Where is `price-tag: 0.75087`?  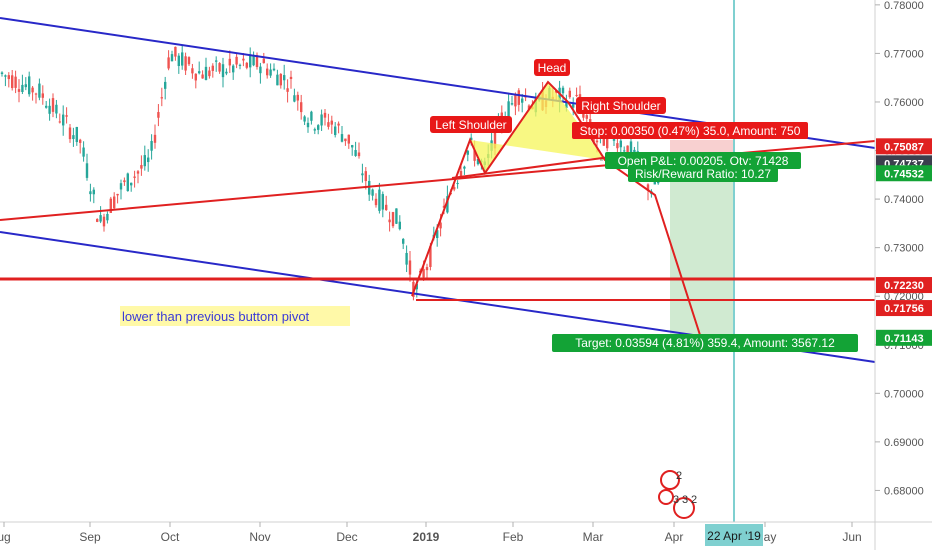 price-tag: 0.75087 is located at coordinates (904, 146).